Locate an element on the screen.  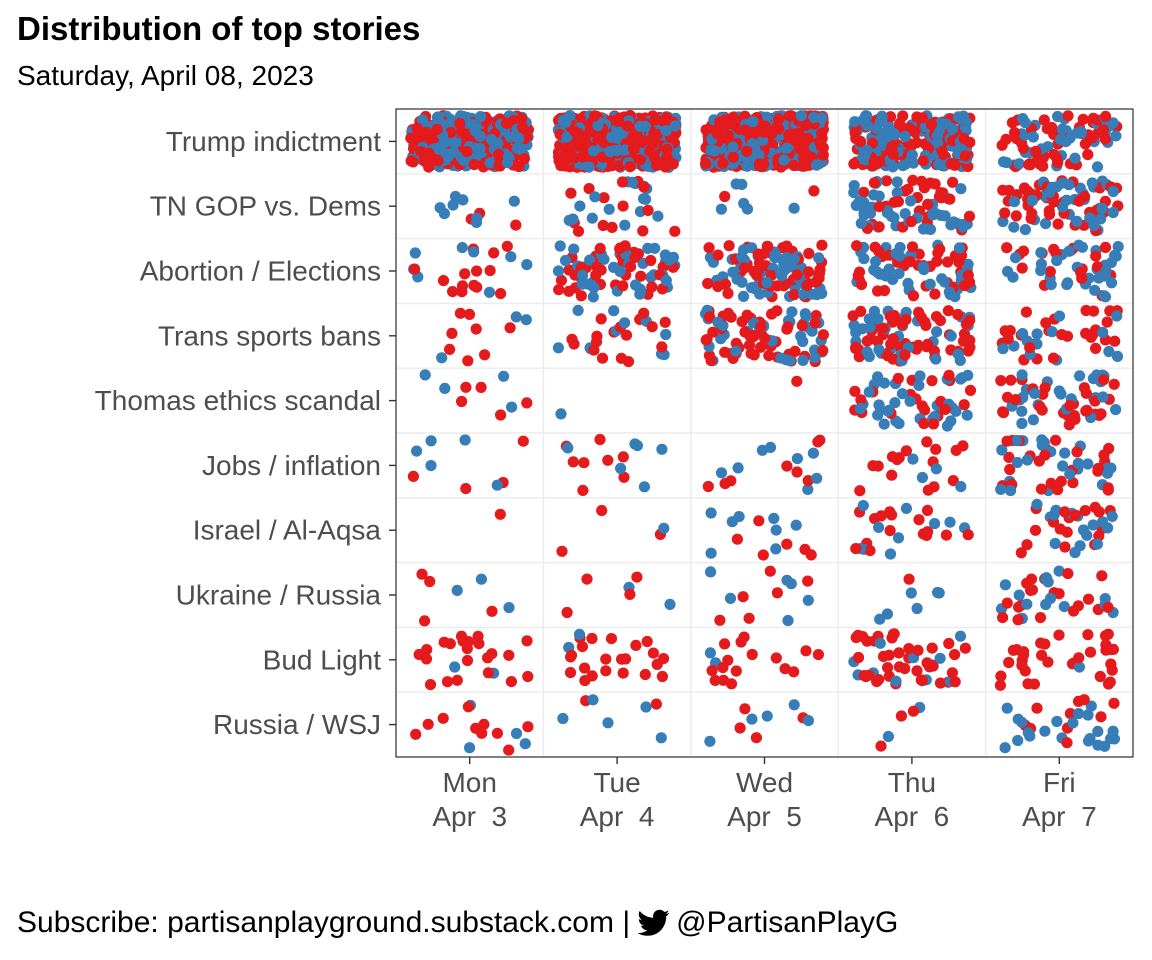
y-tick-label: Trump indictment is located at coordinates (273, 141).